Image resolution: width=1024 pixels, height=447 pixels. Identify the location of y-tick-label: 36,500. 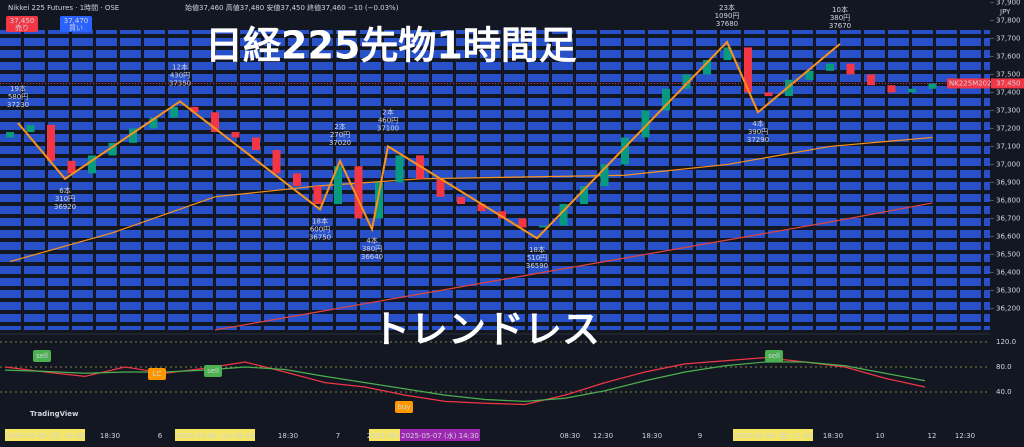
(1008, 254).